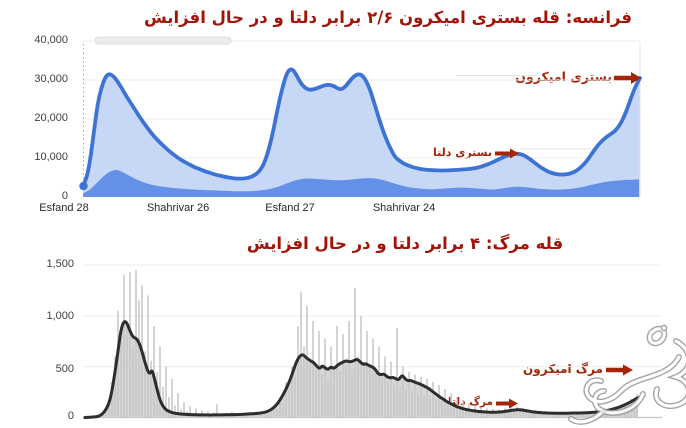 This screenshot has height=428, width=686. I want to click on bottom-y-tick-1000: 1,000, so click(60, 316).